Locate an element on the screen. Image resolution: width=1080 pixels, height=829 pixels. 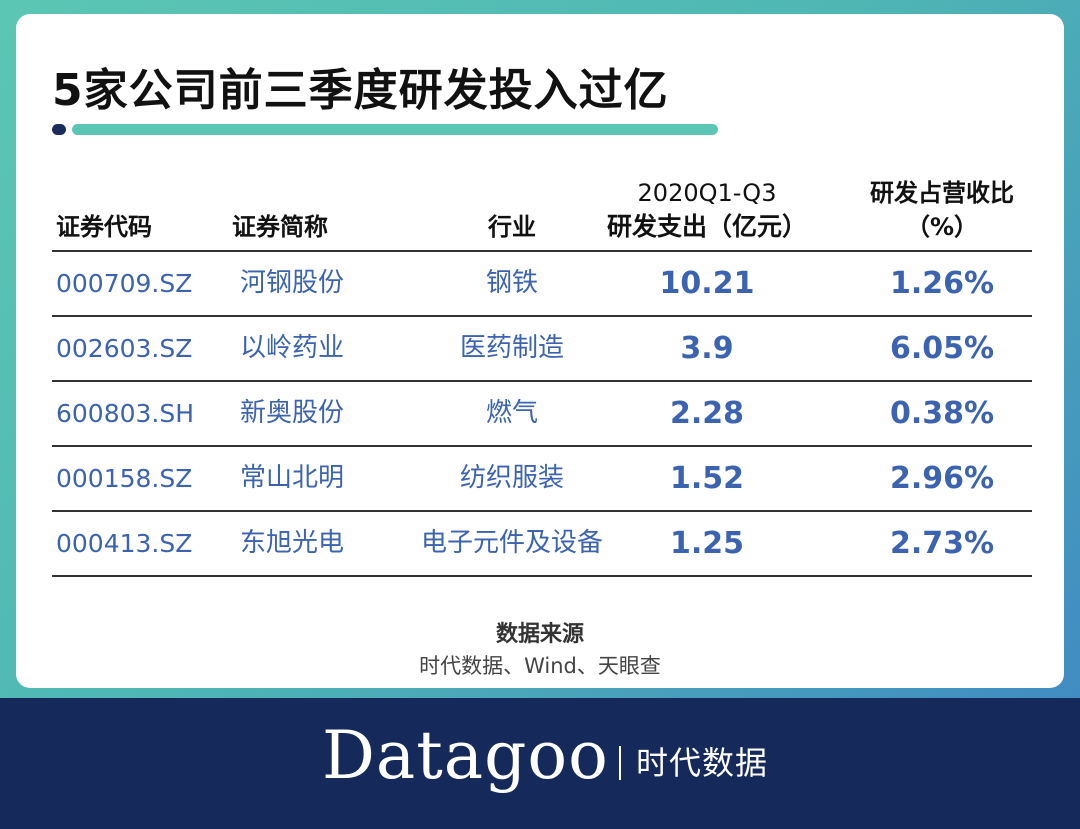
cell-code: 600803.SH is located at coordinates (125, 413).